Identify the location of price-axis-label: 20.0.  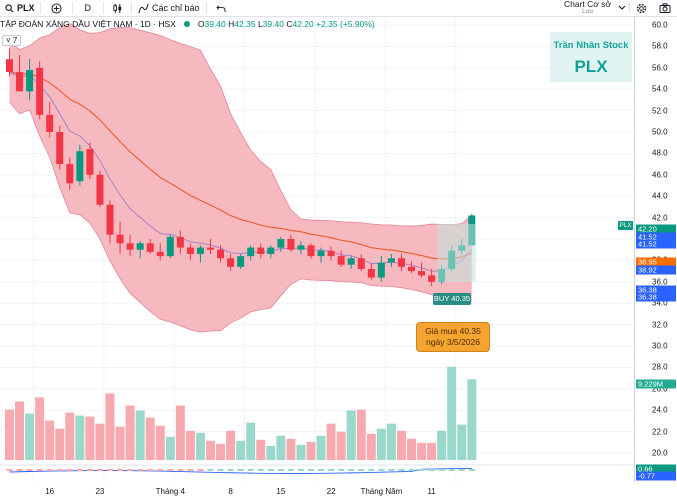
(660, 453).